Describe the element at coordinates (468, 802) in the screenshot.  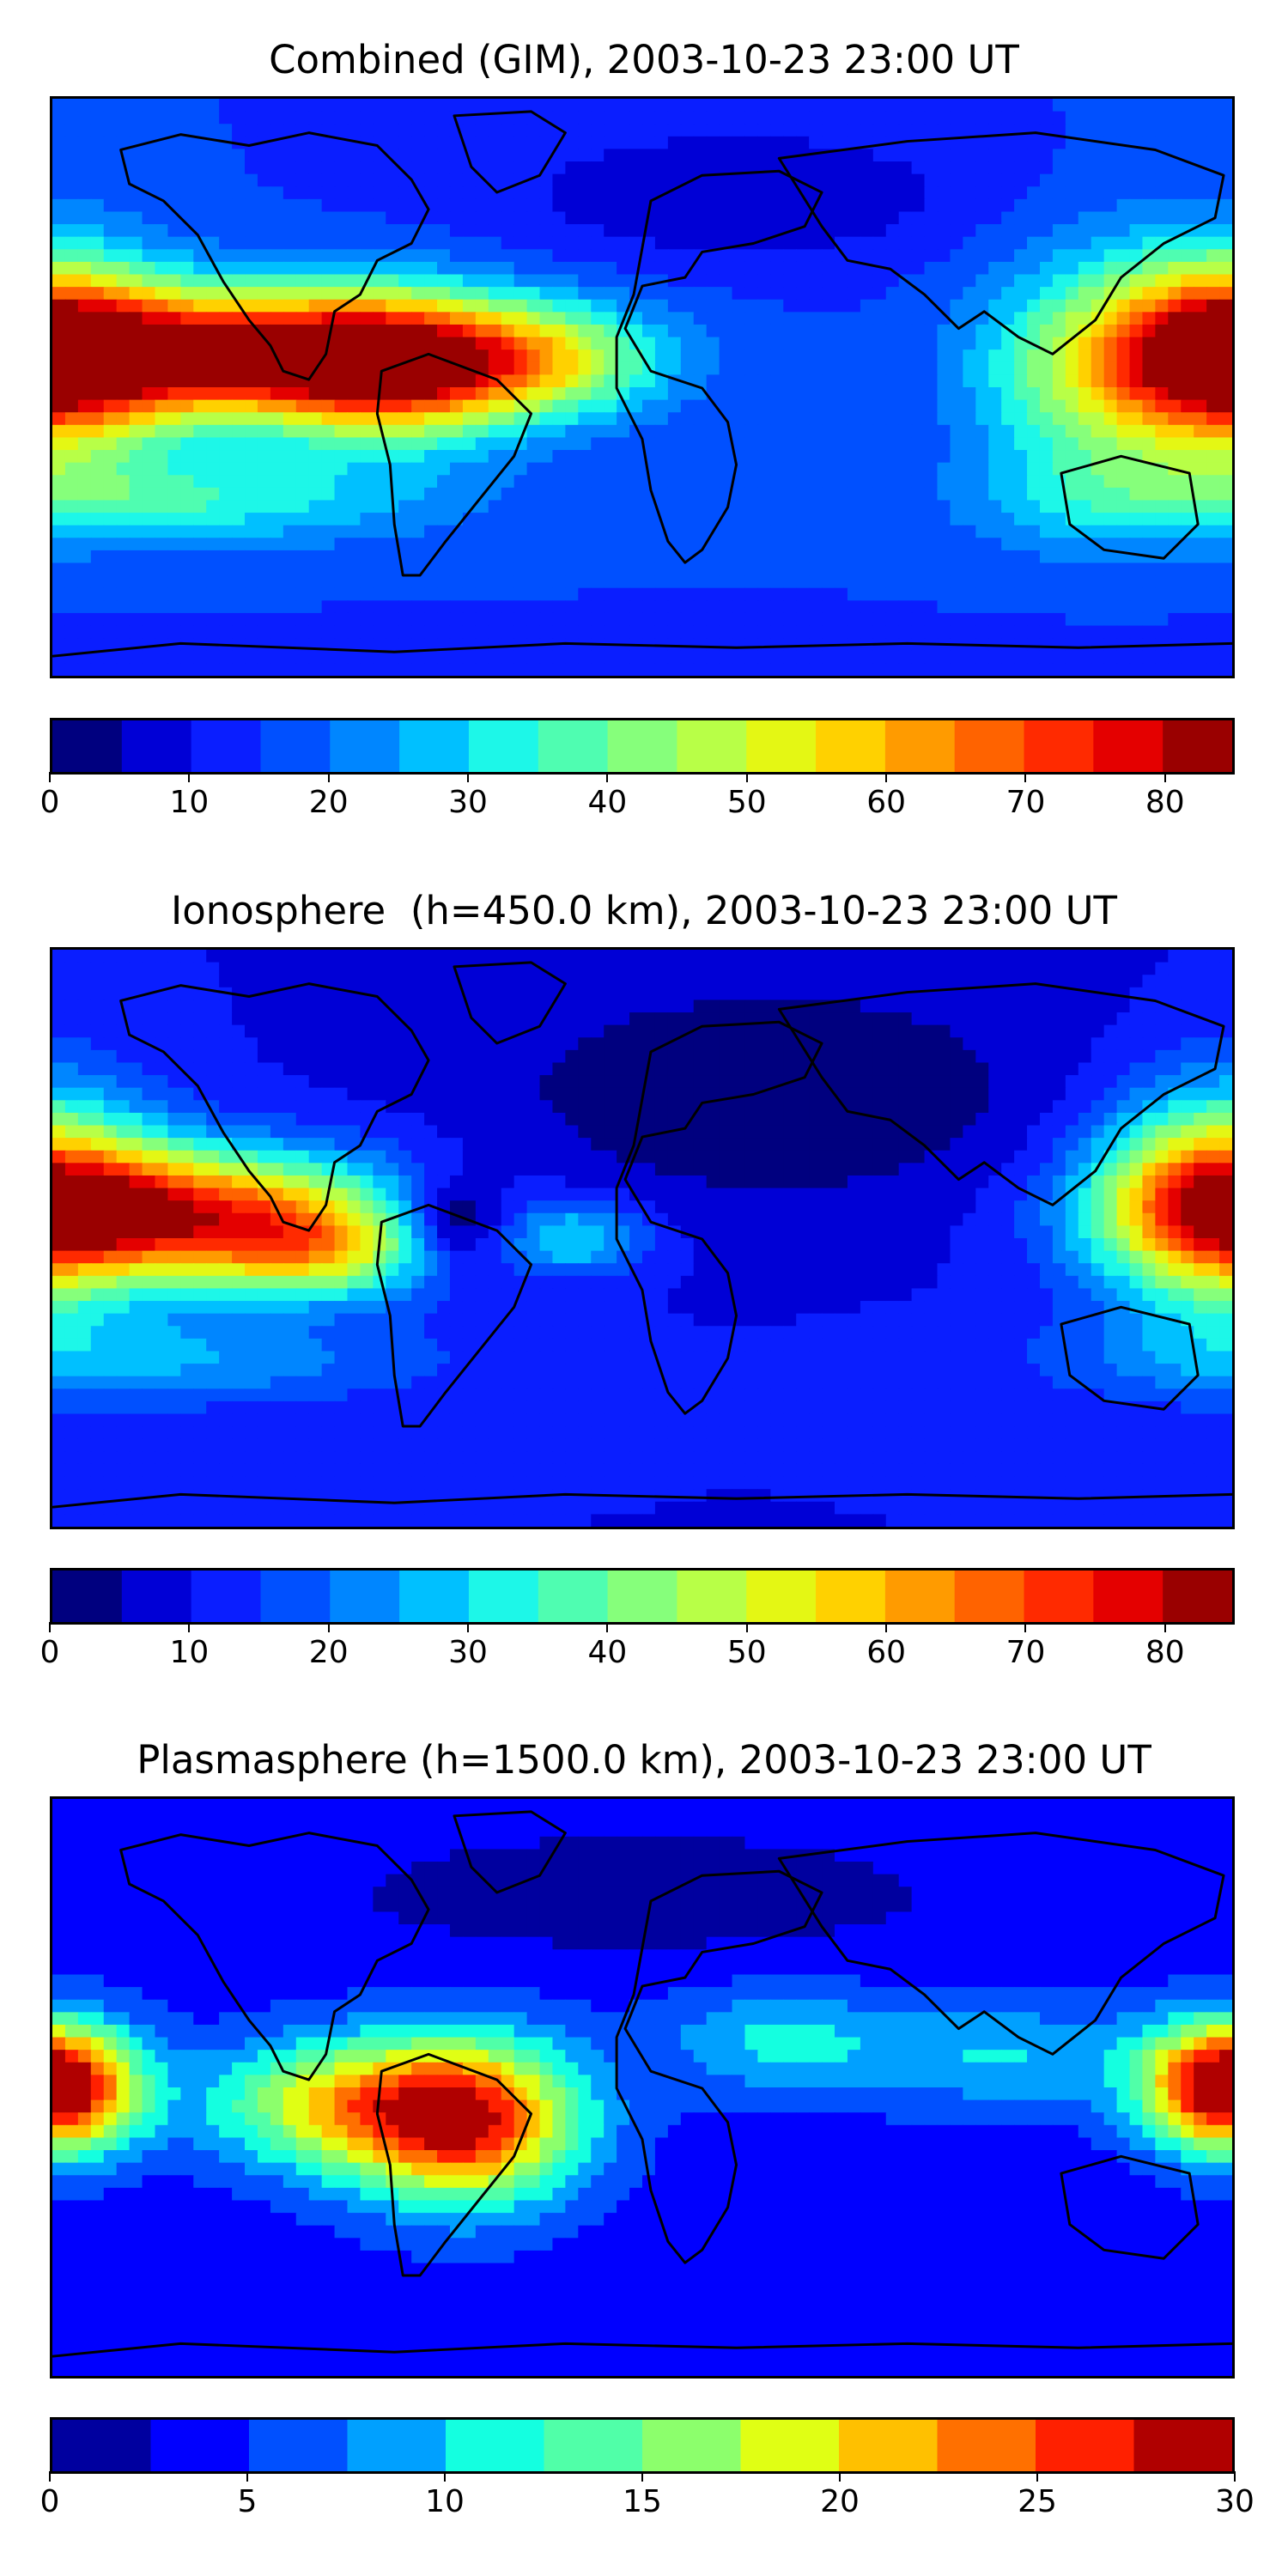
I see `colorbar-tick-label: 30` at that location.